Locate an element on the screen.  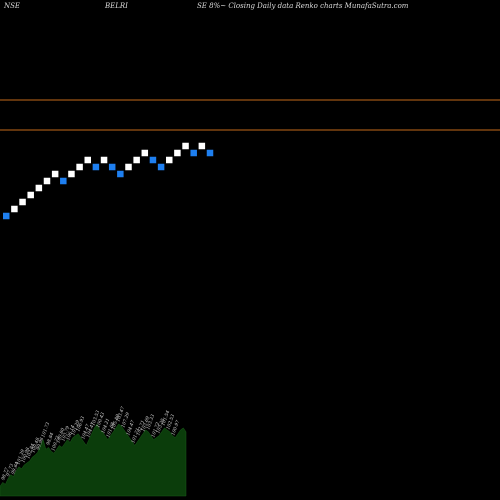
volume-label-0: 98.77 is located at coordinates (5, 474).